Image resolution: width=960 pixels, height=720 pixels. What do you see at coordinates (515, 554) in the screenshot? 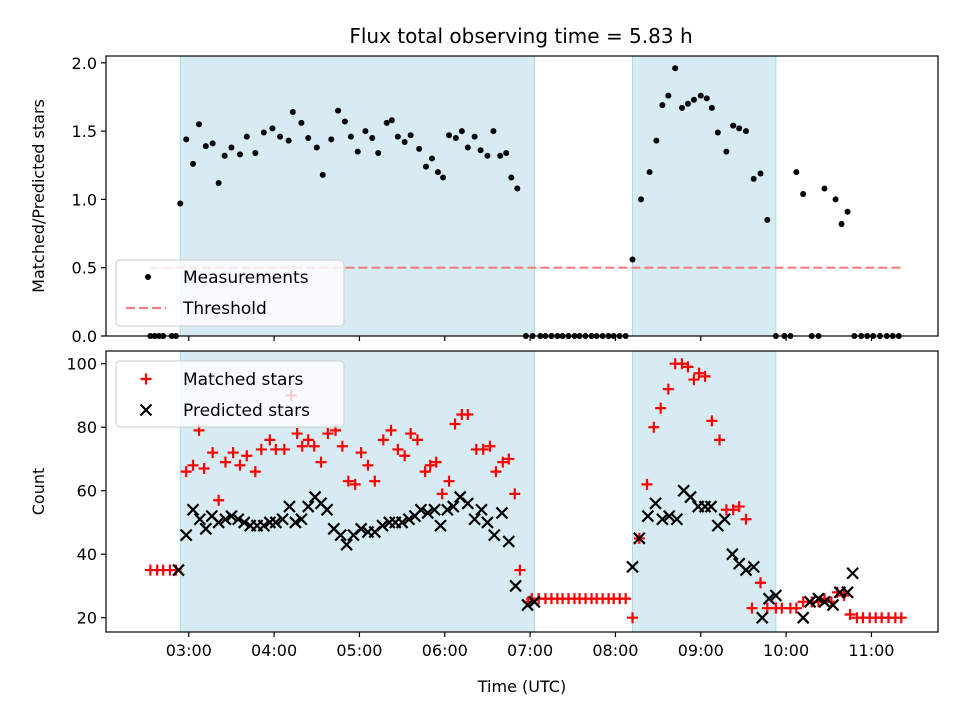
I see `series-predicted-stars` at bounding box center [515, 554].